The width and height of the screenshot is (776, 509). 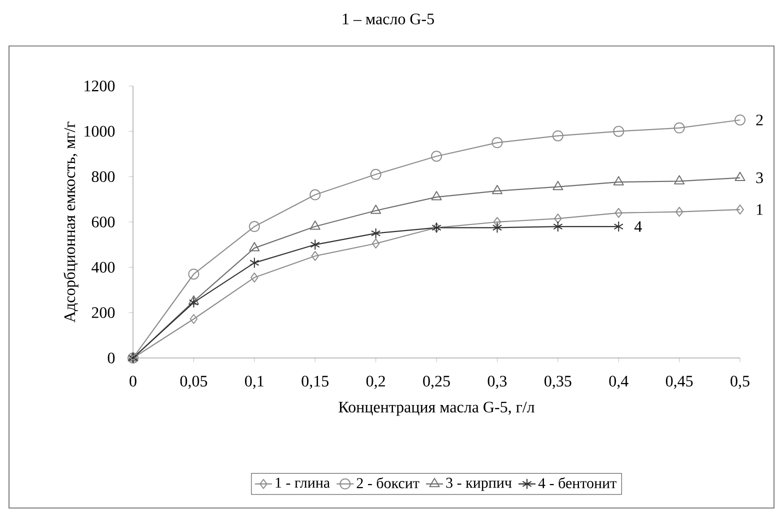 What do you see at coordinates (103, 312) in the screenshot?
I see `y-tick-label: 200` at bounding box center [103, 312].